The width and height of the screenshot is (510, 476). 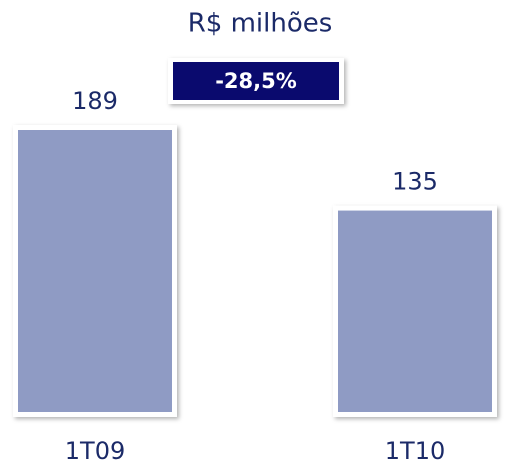 What do you see at coordinates (95, 451) in the screenshot?
I see `x-tick-label: 1T09` at bounding box center [95, 451].